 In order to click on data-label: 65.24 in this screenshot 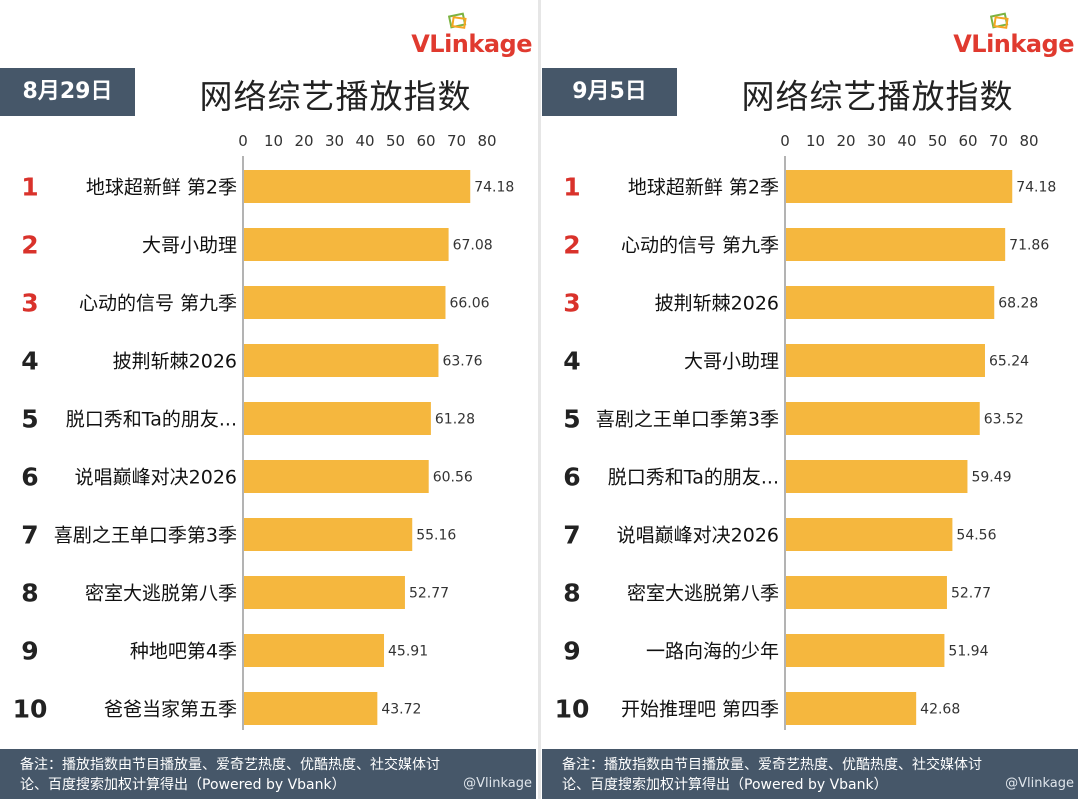, I will do `click(1009, 362)`.